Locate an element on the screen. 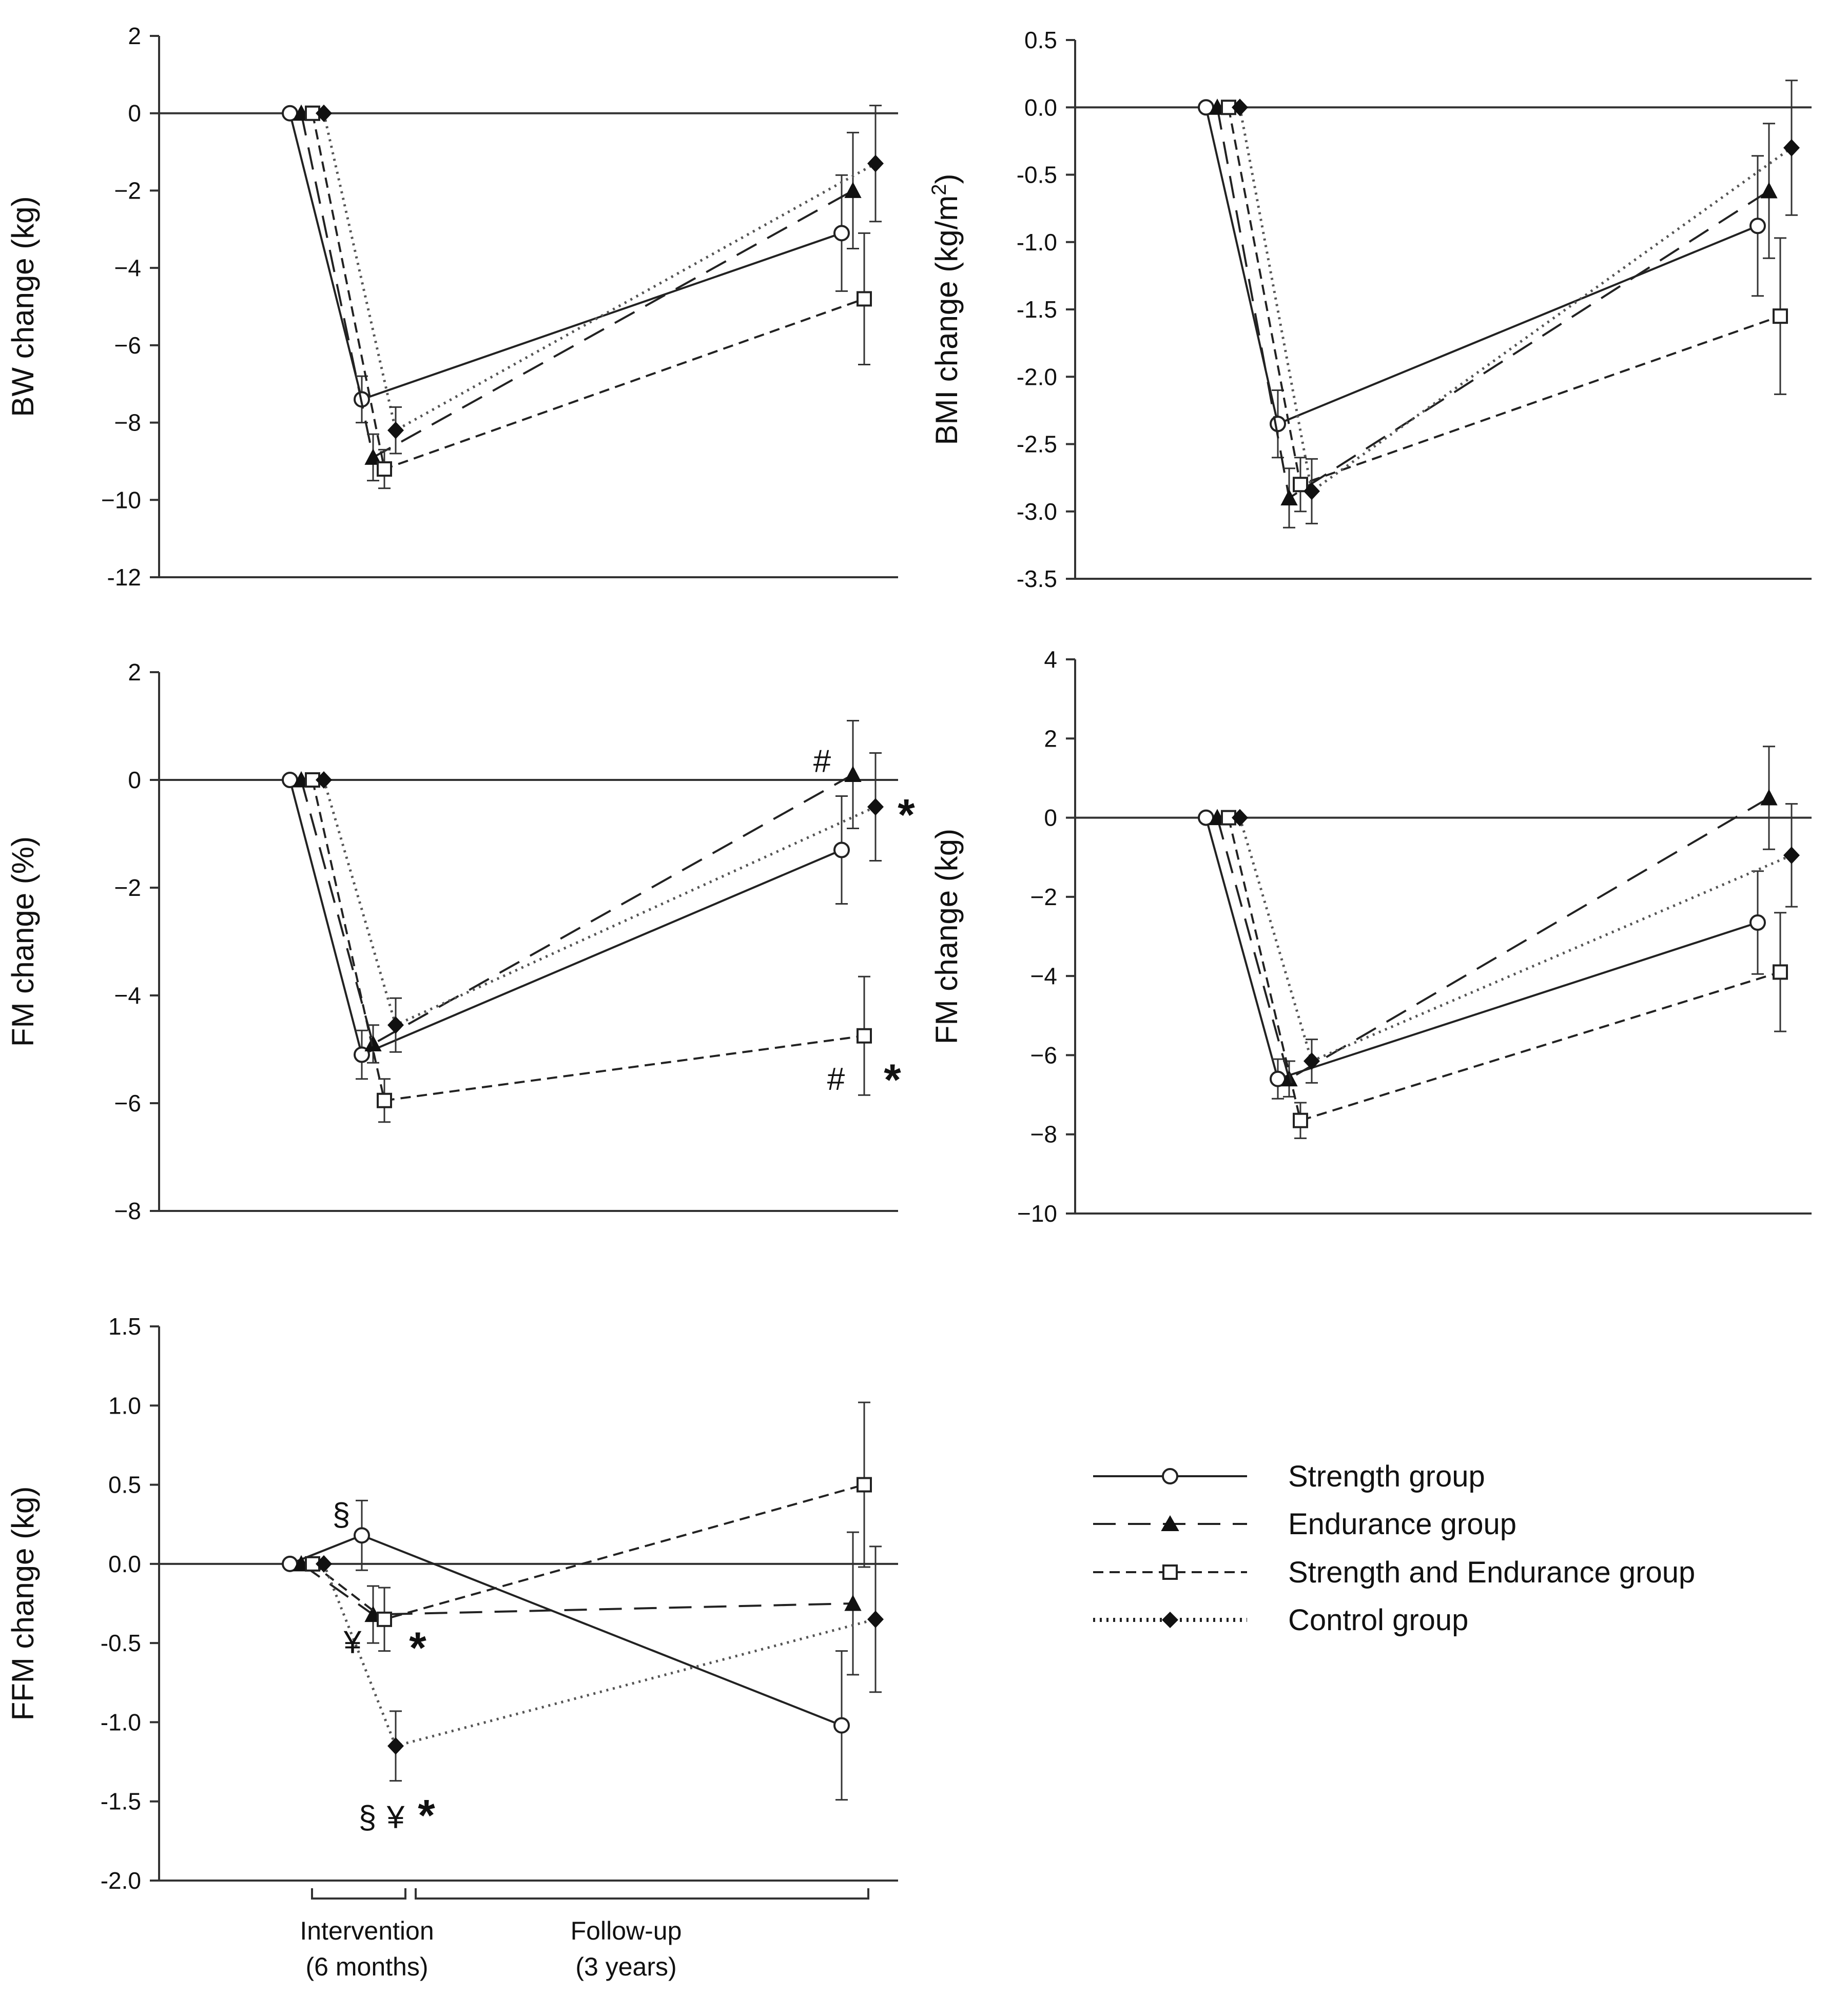 The height and width of the screenshot is (1996, 1848). intervention-label-2: (6 months) is located at coordinates (367, 1966).